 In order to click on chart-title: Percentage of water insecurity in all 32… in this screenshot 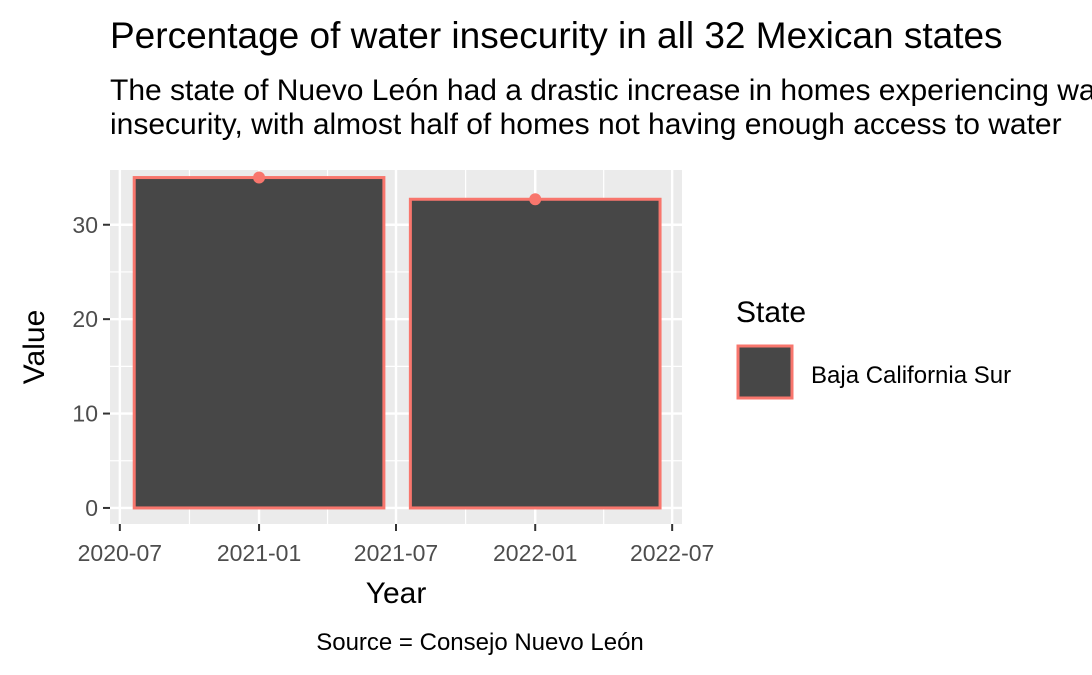, I will do `click(556, 35)`.